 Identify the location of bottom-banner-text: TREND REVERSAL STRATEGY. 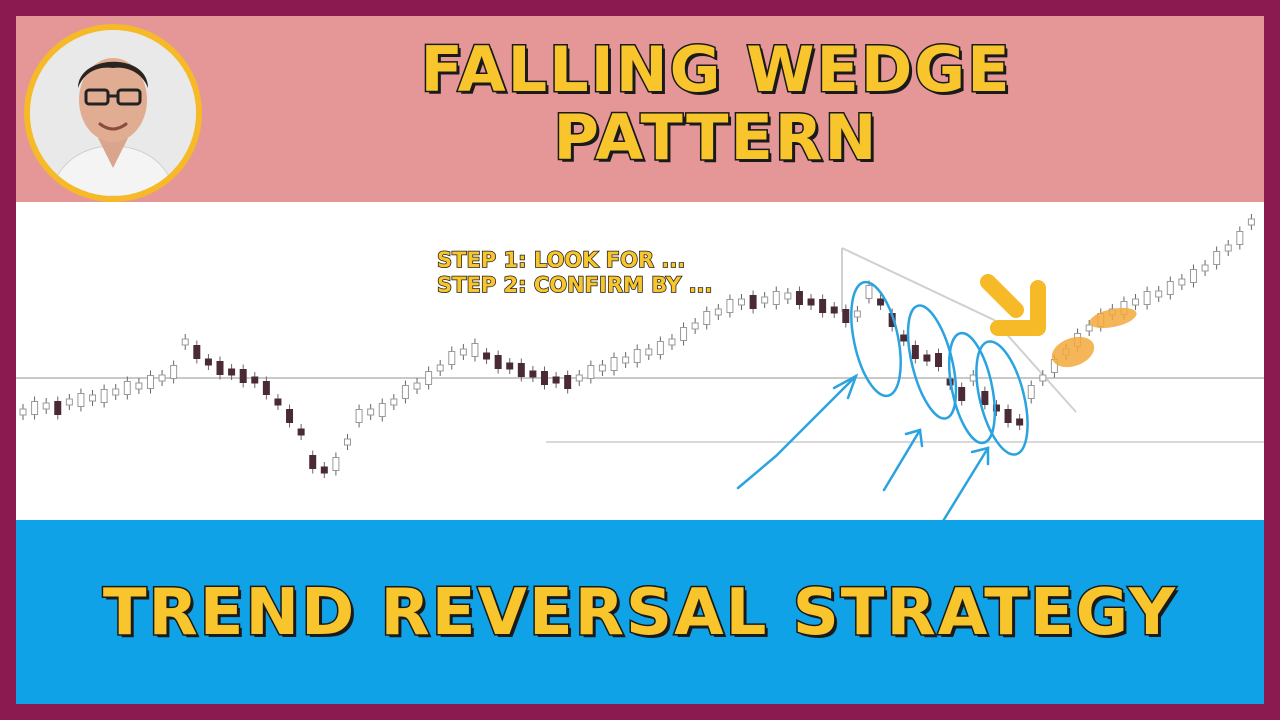
(639, 613).